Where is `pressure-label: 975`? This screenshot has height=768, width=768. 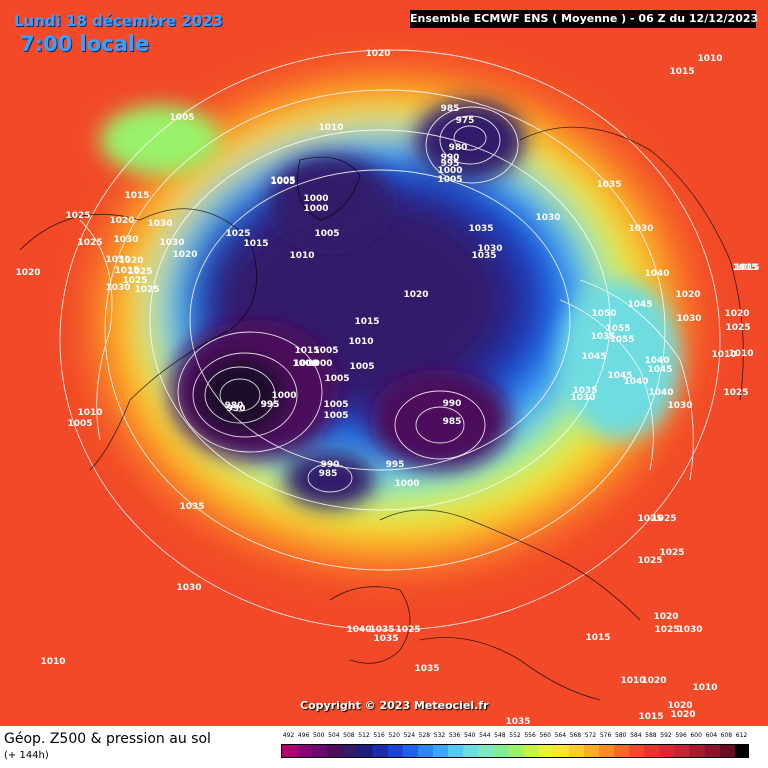
pressure-label: 975 is located at coordinates (465, 121).